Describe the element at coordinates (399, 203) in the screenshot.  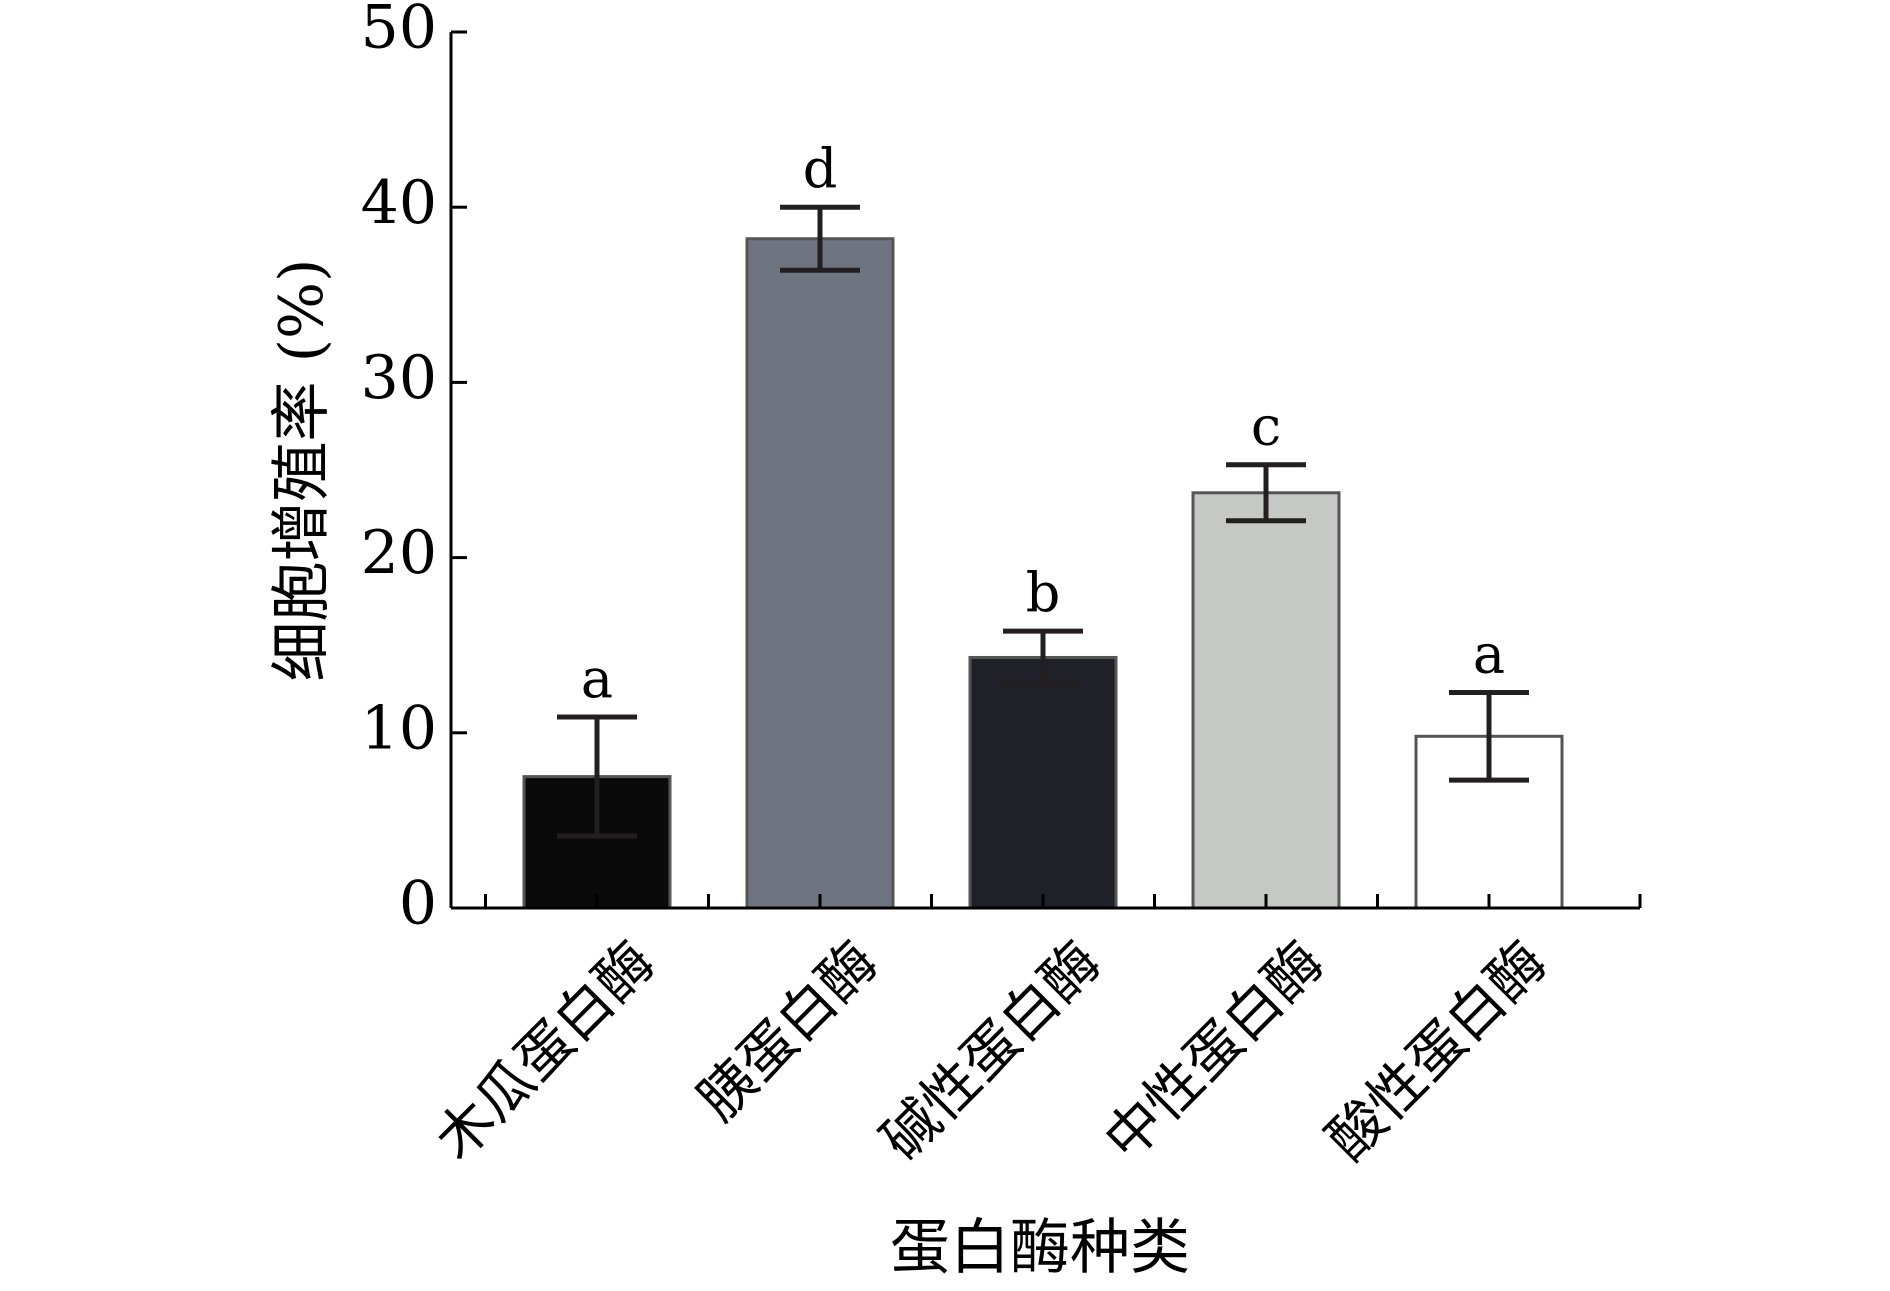
I see `y-tick-label: 40` at that location.